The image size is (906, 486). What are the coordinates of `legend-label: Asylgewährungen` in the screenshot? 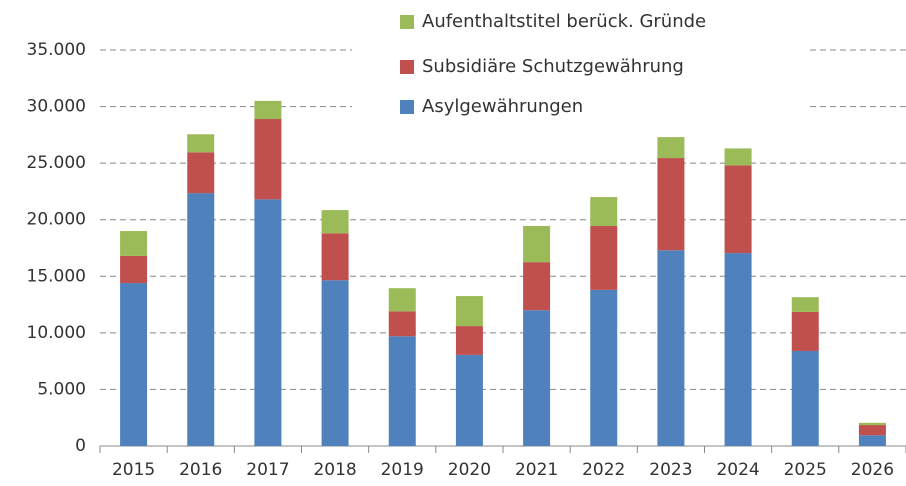 It's located at (502, 106).